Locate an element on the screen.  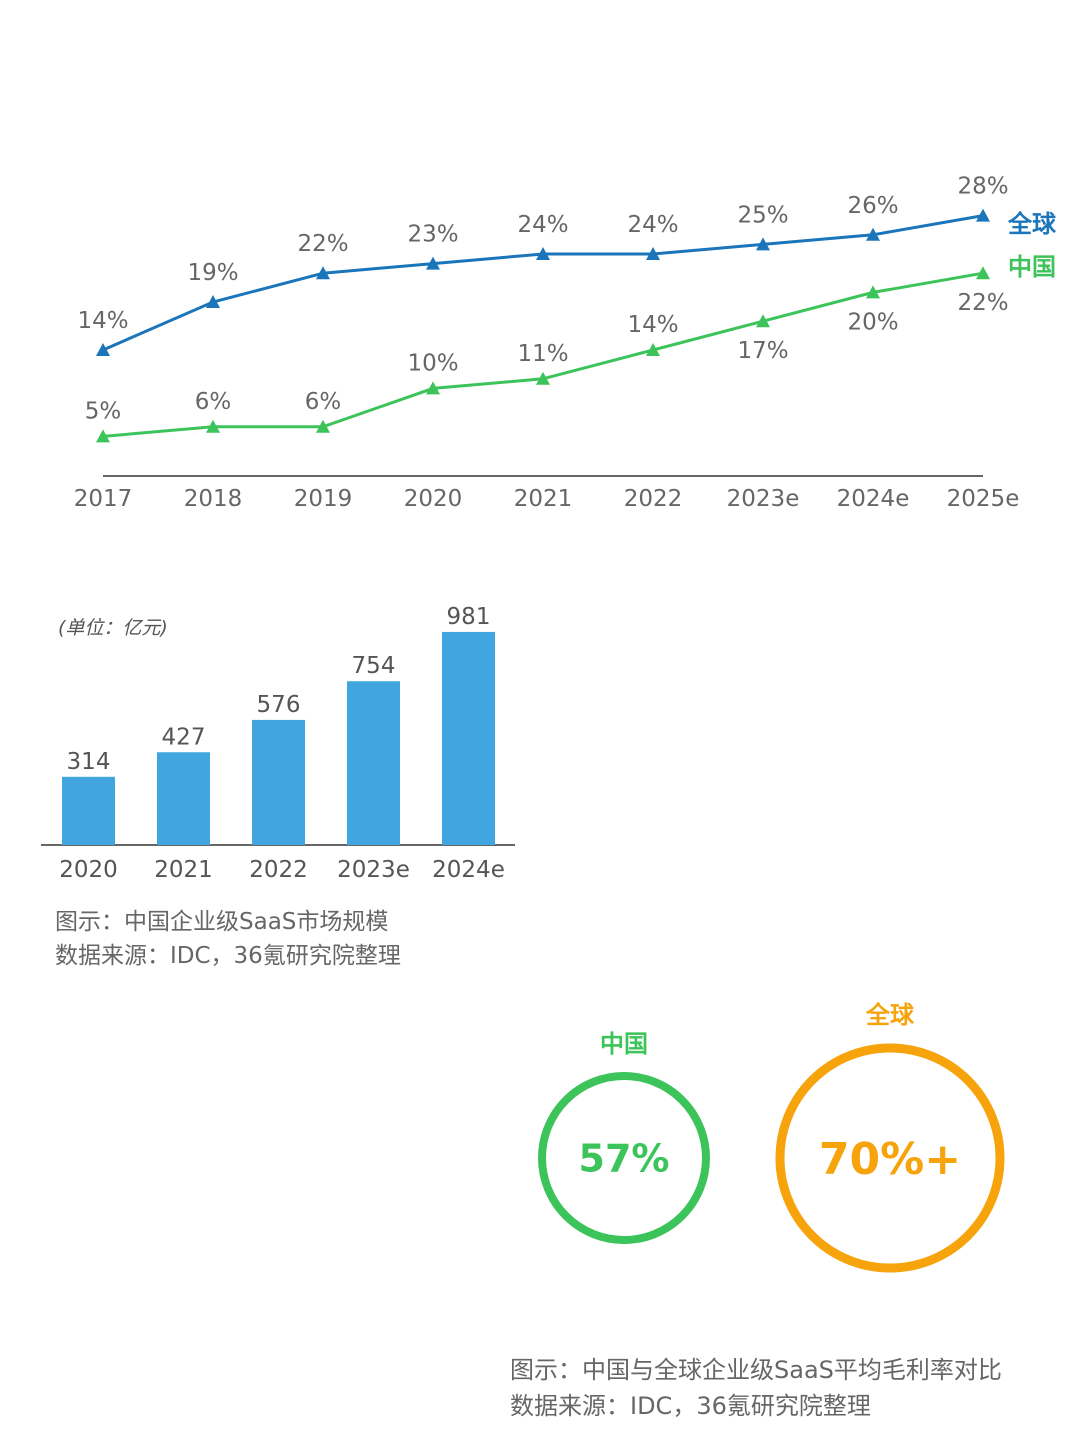
donut-value-label: 57% is located at coordinates (624, 1159).